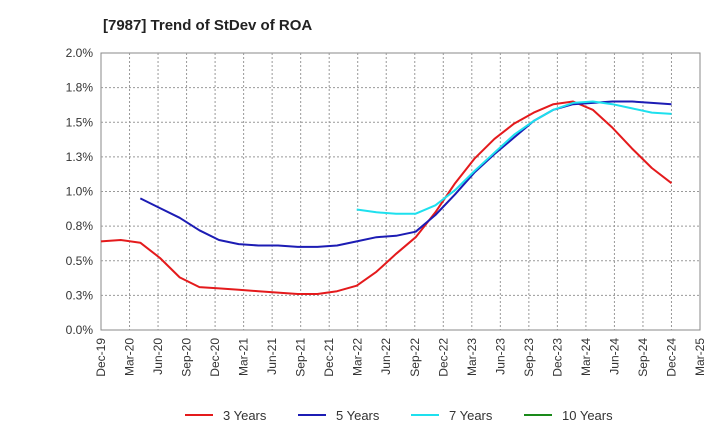 The width and height of the screenshot is (720, 440). Describe the element at coordinates (514, 157) in the screenshot. I see `series-line` at that location.